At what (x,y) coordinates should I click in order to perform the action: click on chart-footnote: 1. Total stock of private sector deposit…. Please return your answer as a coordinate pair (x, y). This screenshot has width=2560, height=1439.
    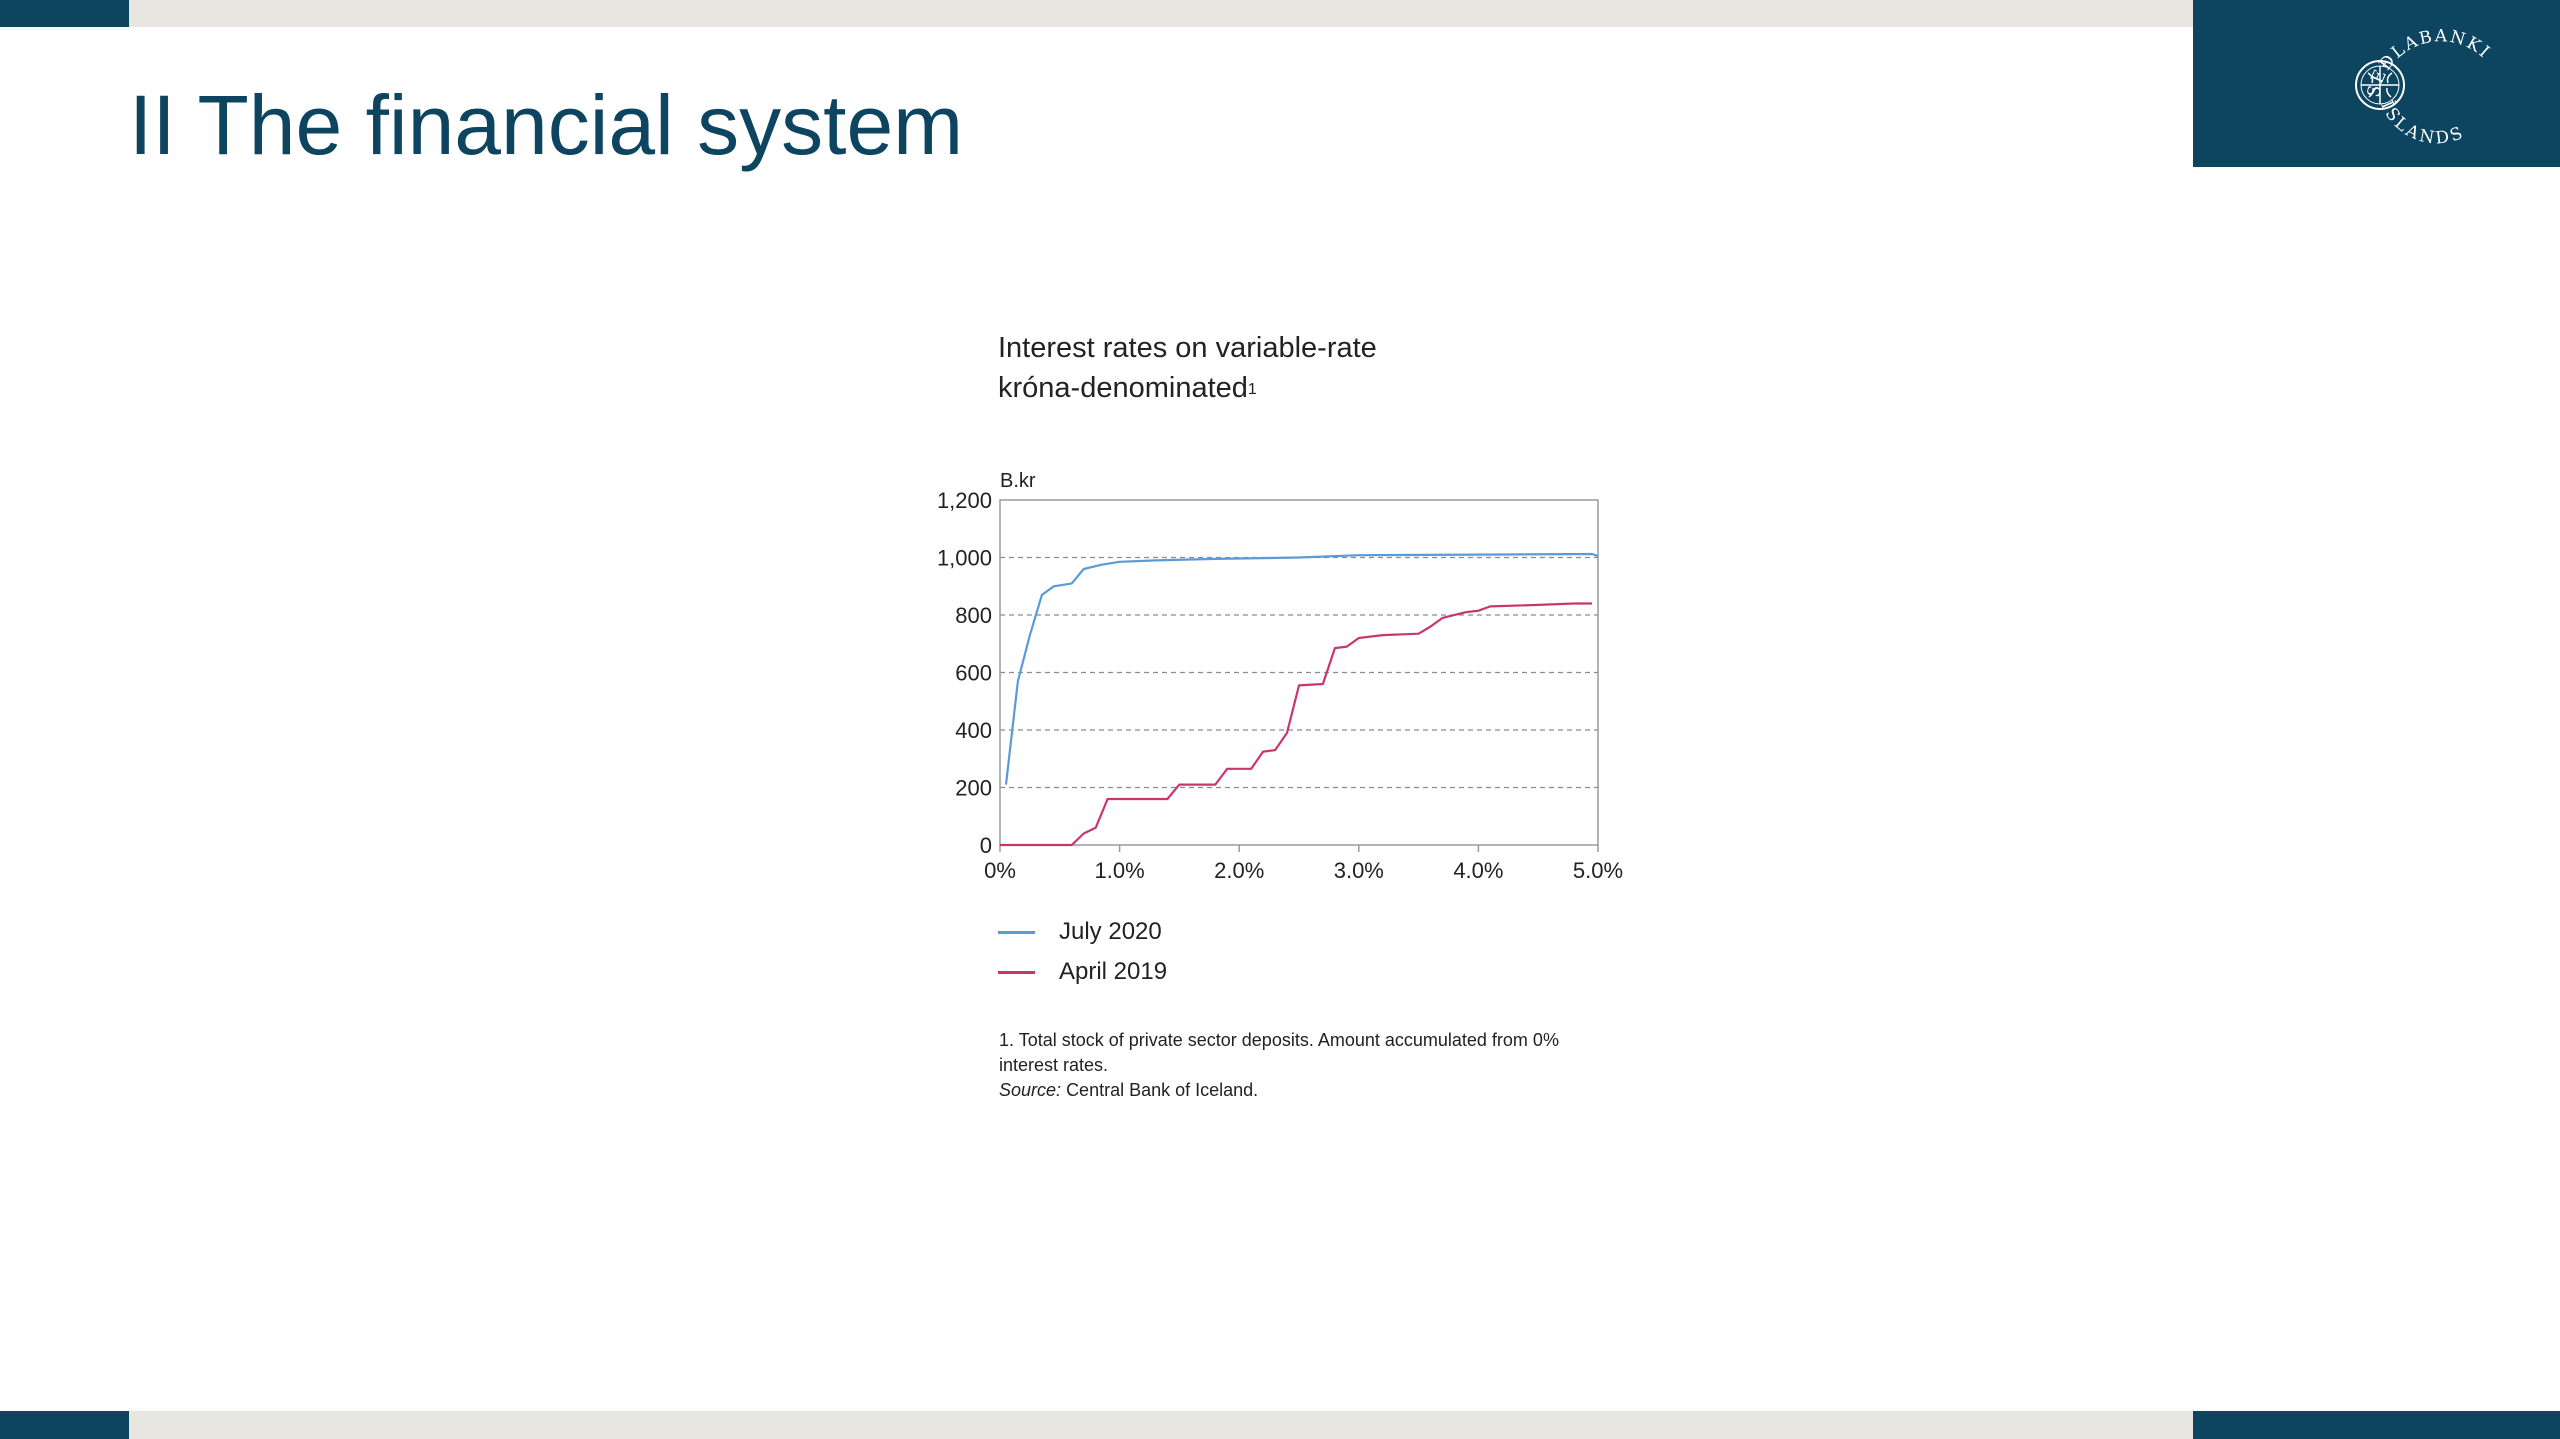
    Looking at the image, I should click on (1329, 1065).